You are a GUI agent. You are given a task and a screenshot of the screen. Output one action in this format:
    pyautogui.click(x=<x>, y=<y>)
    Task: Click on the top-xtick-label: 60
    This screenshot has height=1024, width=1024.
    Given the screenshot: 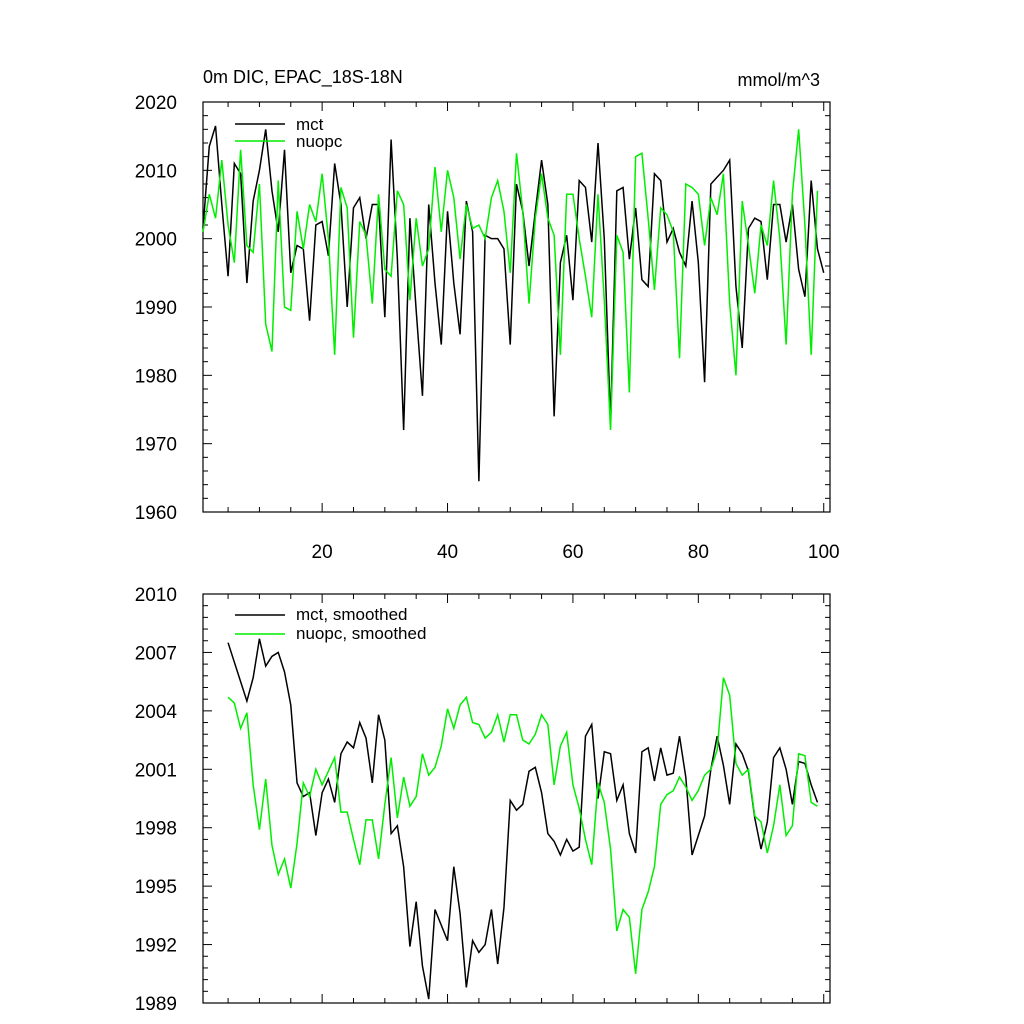 What is the action you would take?
    pyautogui.click(x=572, y=552)
    